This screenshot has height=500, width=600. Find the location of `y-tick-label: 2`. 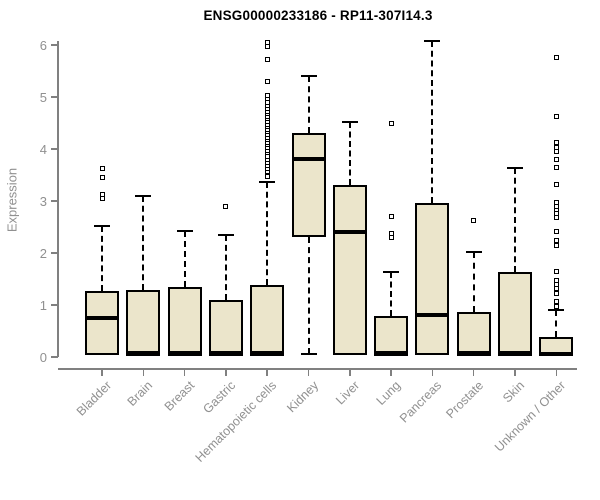

y-tick-label: 2 is located at coordinates (43, 253).